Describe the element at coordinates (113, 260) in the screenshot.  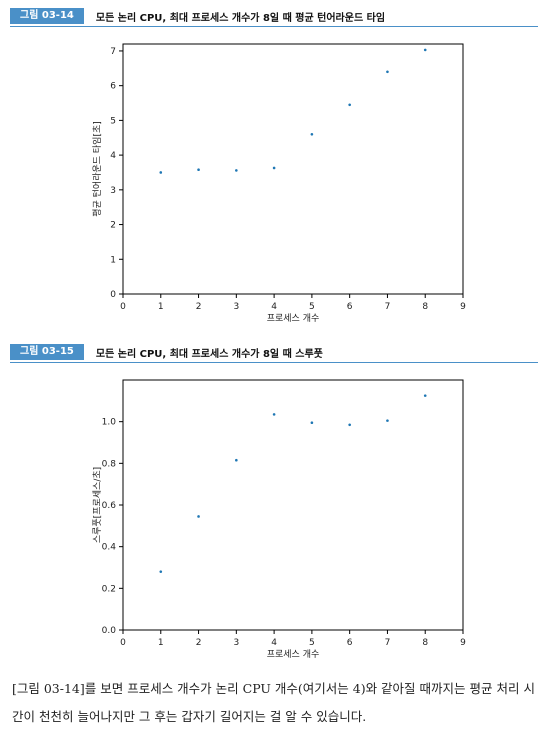
I see `y-tick-label: 1` at that location.